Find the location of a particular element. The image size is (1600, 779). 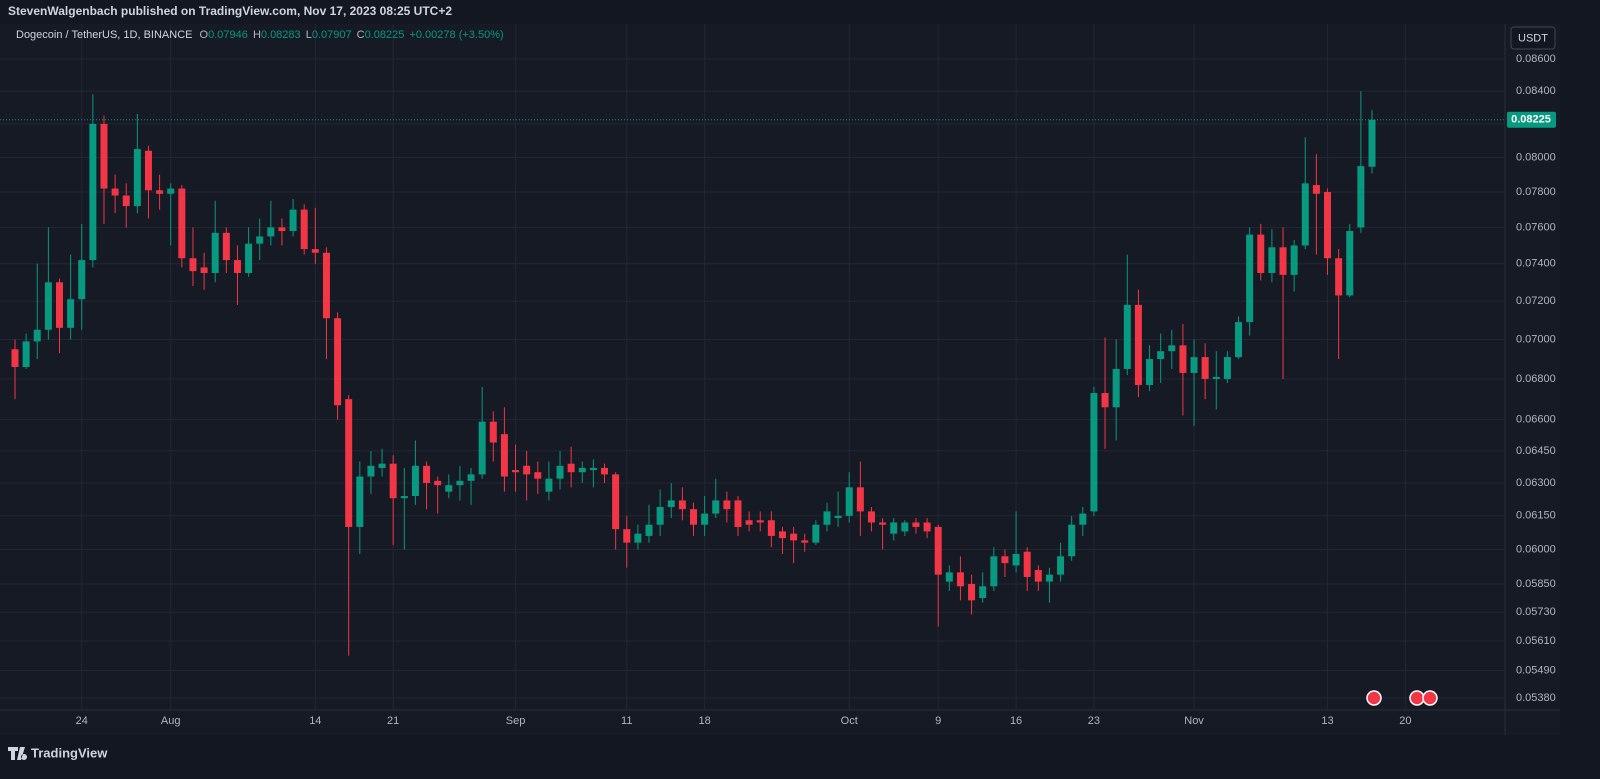

last-price-label: 0.08225 is located at coordinates (1531, 120).